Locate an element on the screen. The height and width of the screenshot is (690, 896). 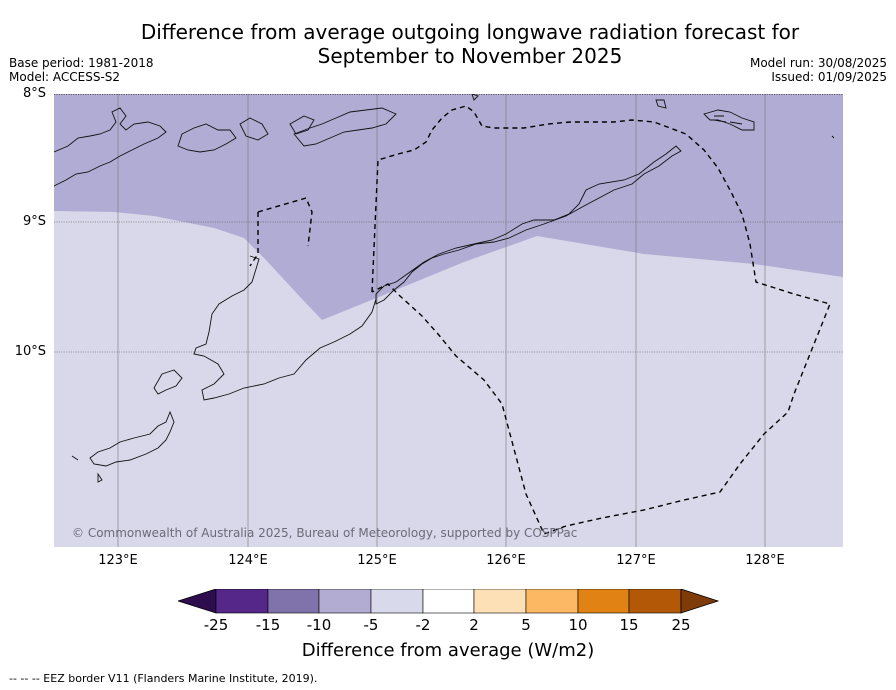
colorbar-extend-low is located at coordinates (197, 601).